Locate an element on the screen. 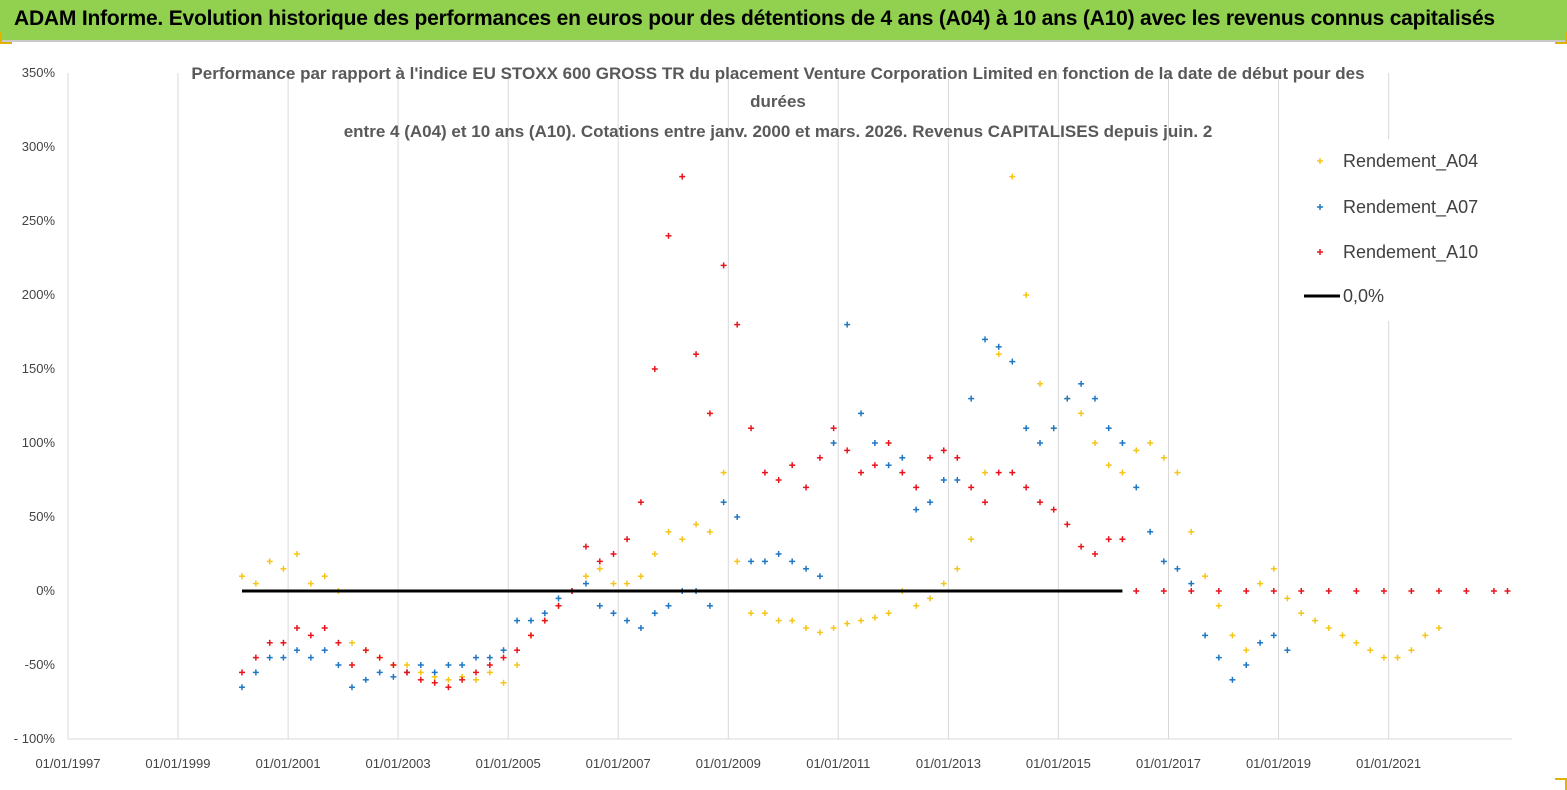  y-axis: - 100% -50% 0% 50% 100% 150% 200% 250% 300% 350% is located at coordinates (35, 405).